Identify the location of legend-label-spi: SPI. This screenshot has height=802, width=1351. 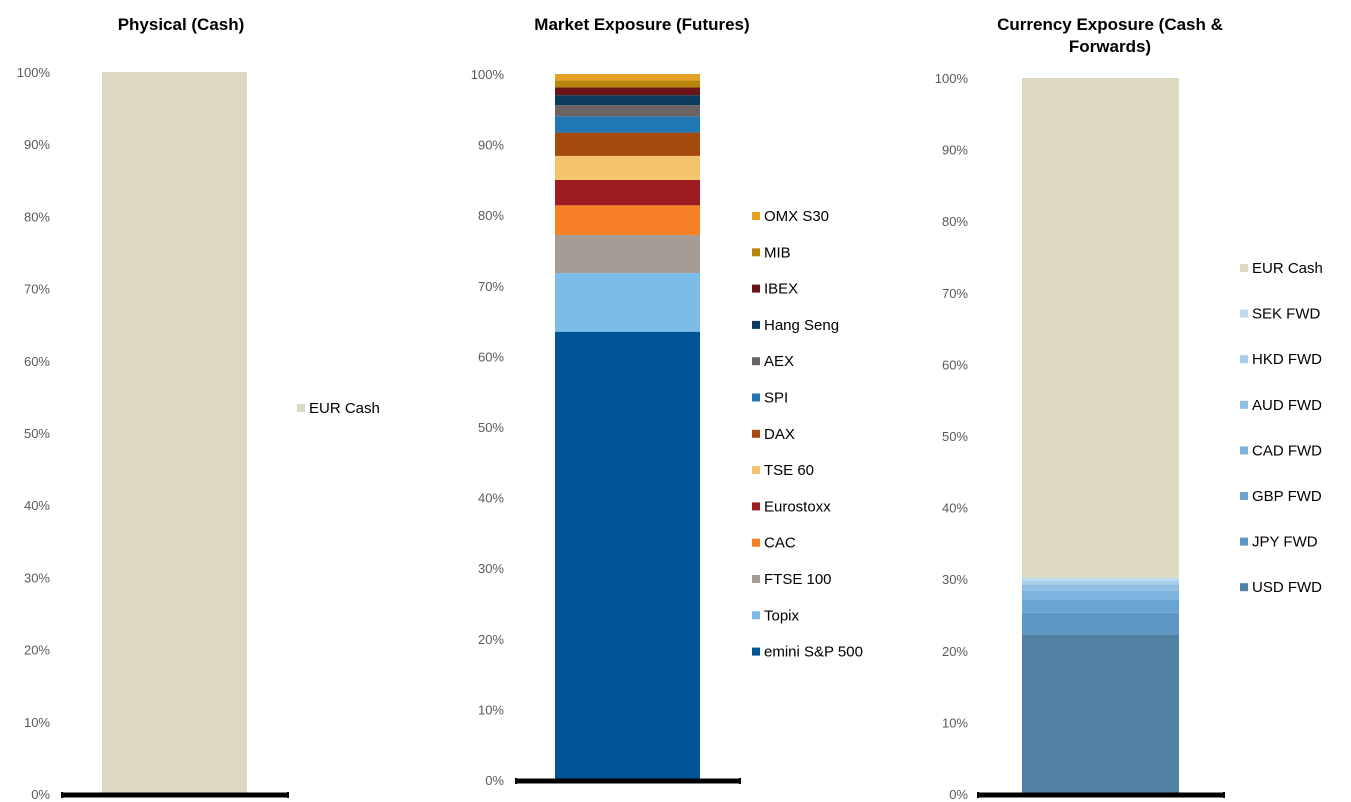
(776, 398).